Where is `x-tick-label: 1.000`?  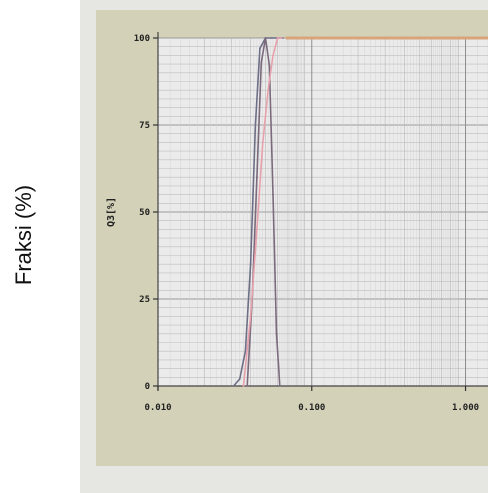 x-tick-label: 1.000 is located at coordinates (465, 408).